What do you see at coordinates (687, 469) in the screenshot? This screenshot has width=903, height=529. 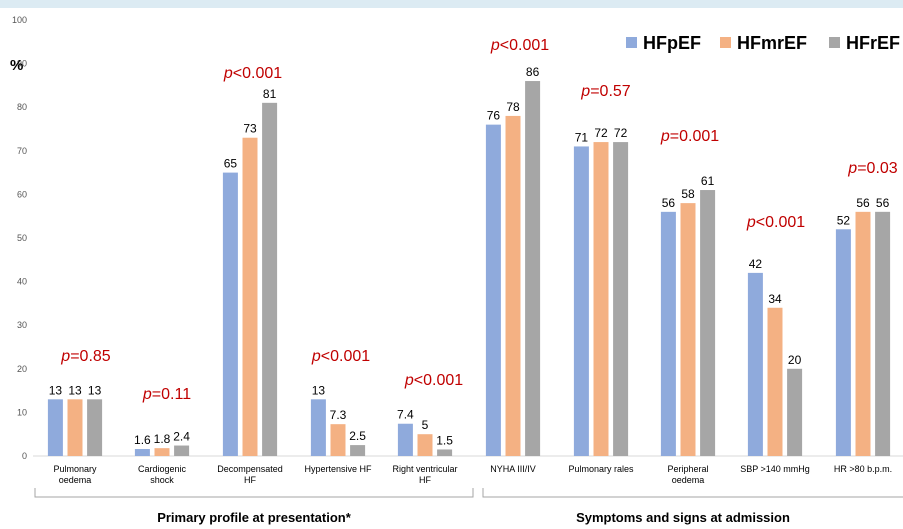 I see `category-label: Peripheral` at bounding box center [687, 469].